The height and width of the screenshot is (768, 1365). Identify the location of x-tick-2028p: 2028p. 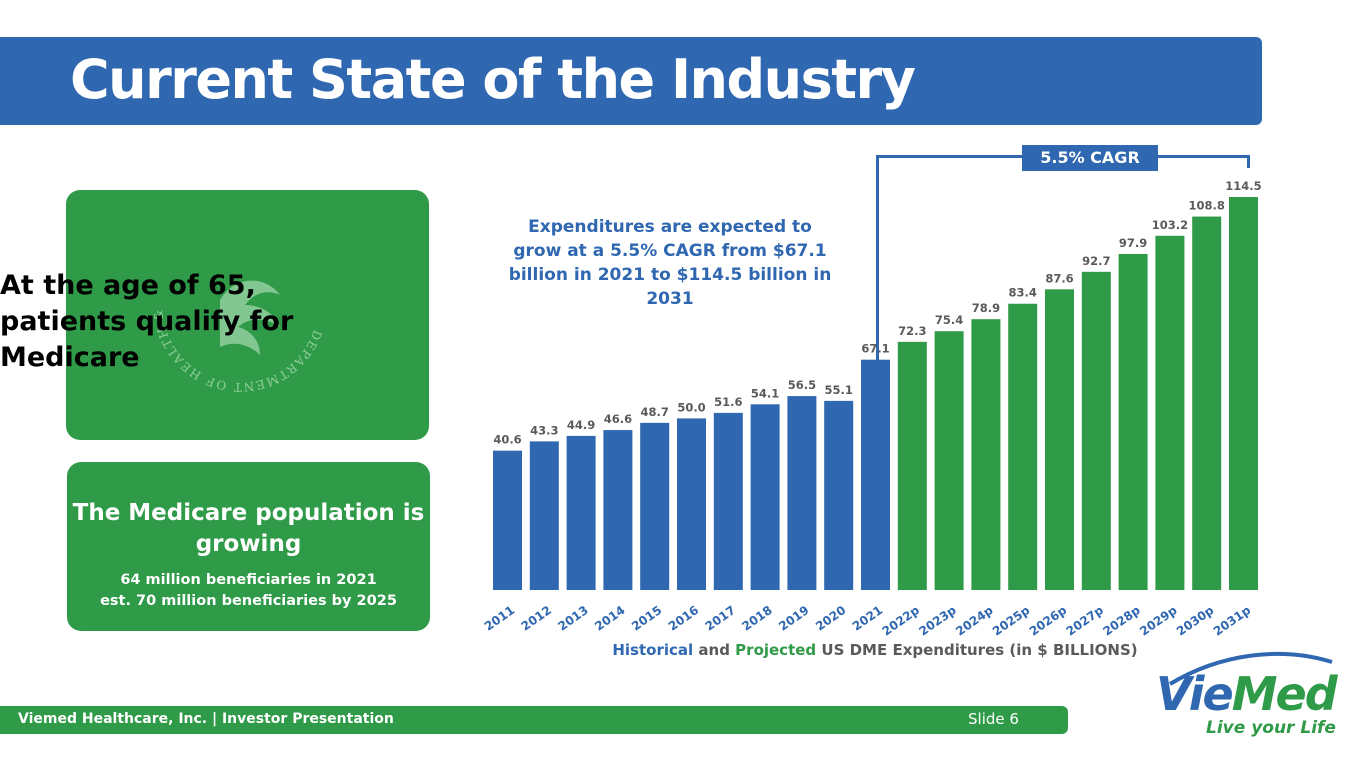
(1121, 621).